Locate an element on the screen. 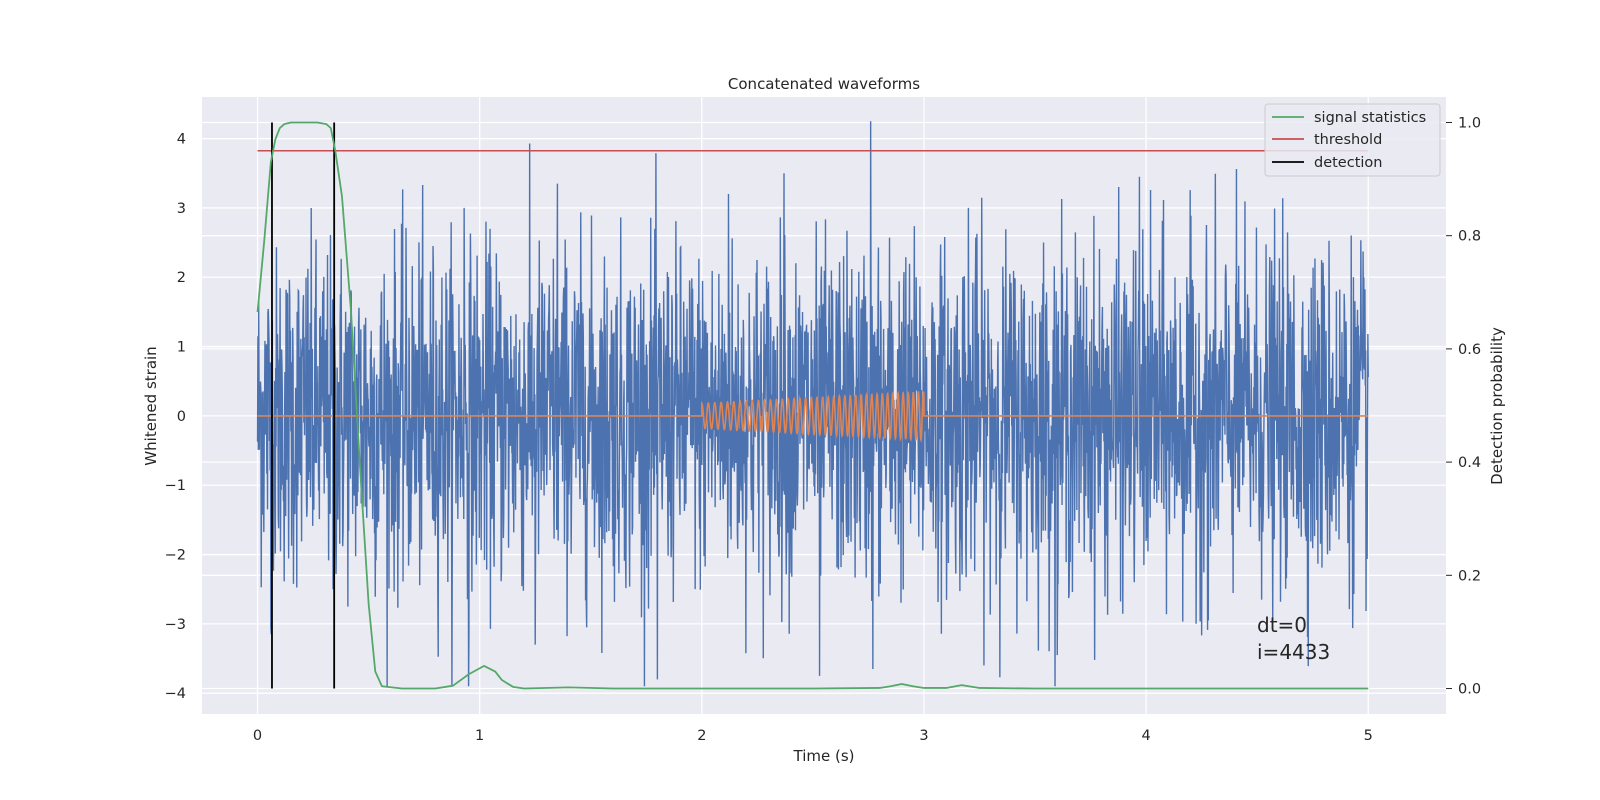  x-tick-label: 3 is located at coordinates (923, 736).